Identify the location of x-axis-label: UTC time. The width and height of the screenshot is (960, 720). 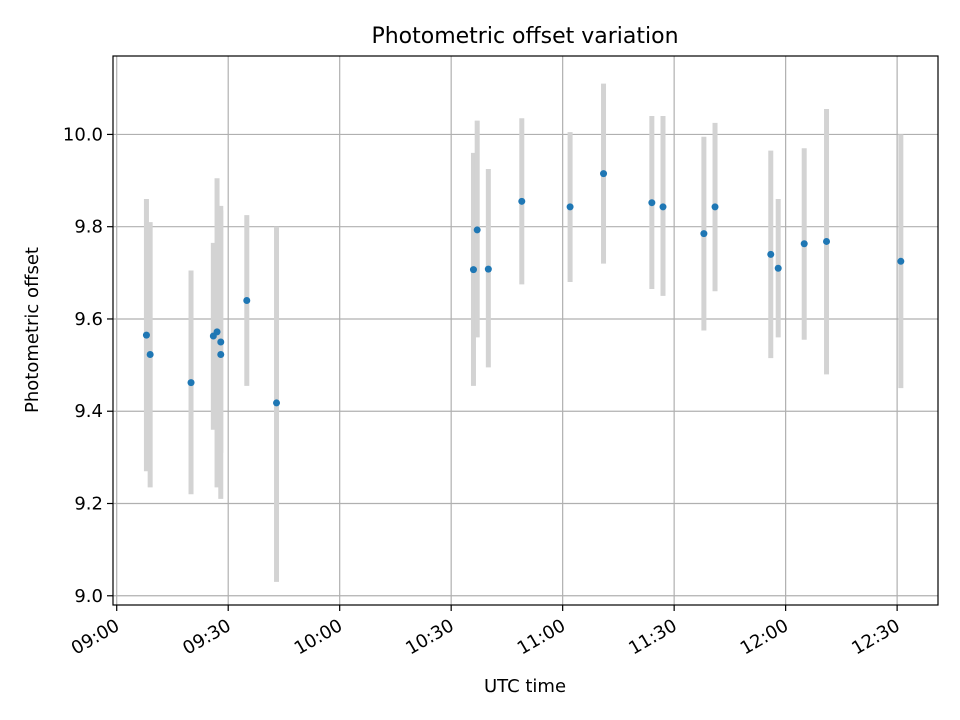
(525, 686).